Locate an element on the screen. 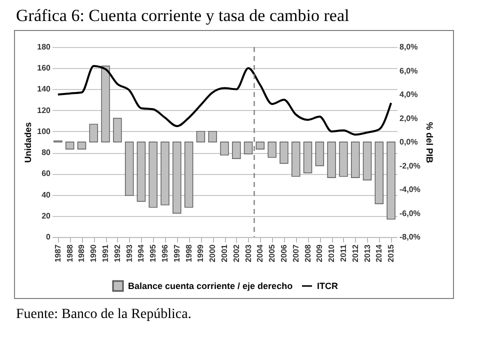  source-note: Fuente: Banco de la República. is located at coordinates (104, 315).